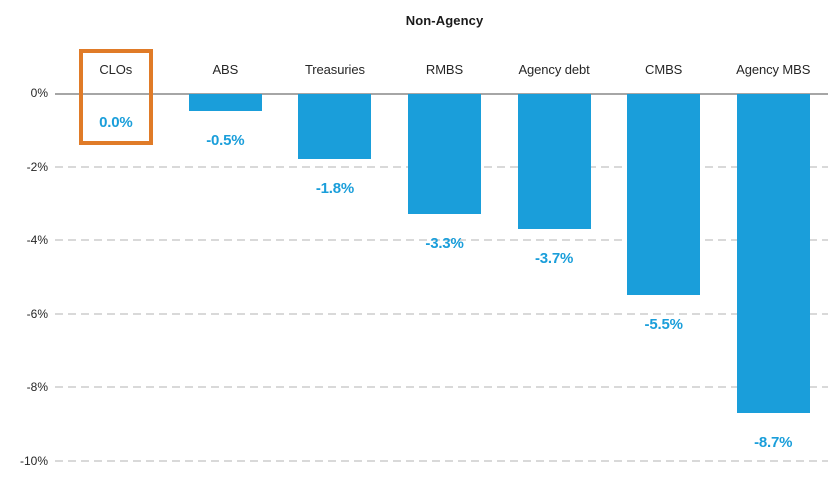  I want to click on highlight-box, so click(115, 97).